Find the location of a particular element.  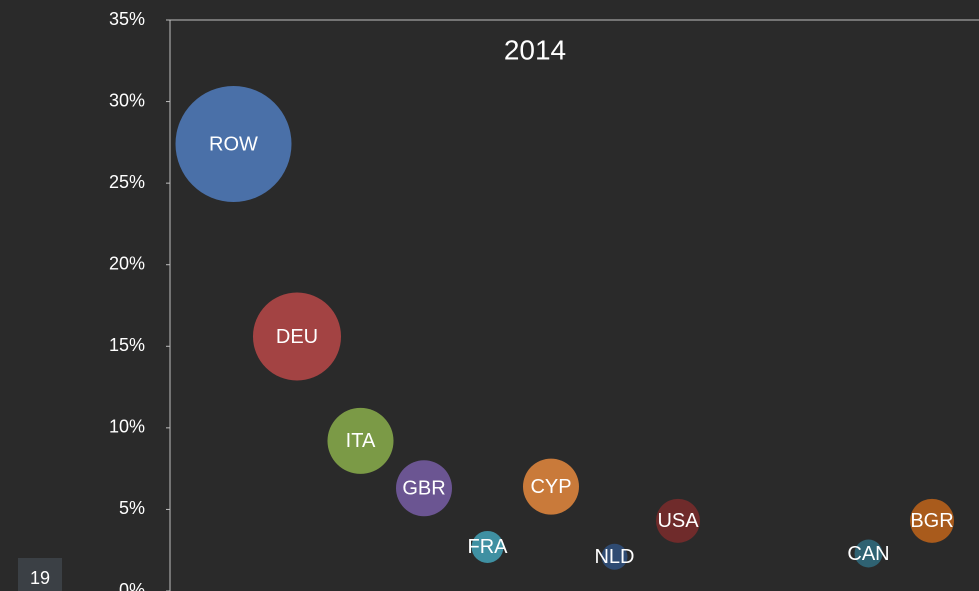

bubble-label: NLD is located at coordinates (614, 557).